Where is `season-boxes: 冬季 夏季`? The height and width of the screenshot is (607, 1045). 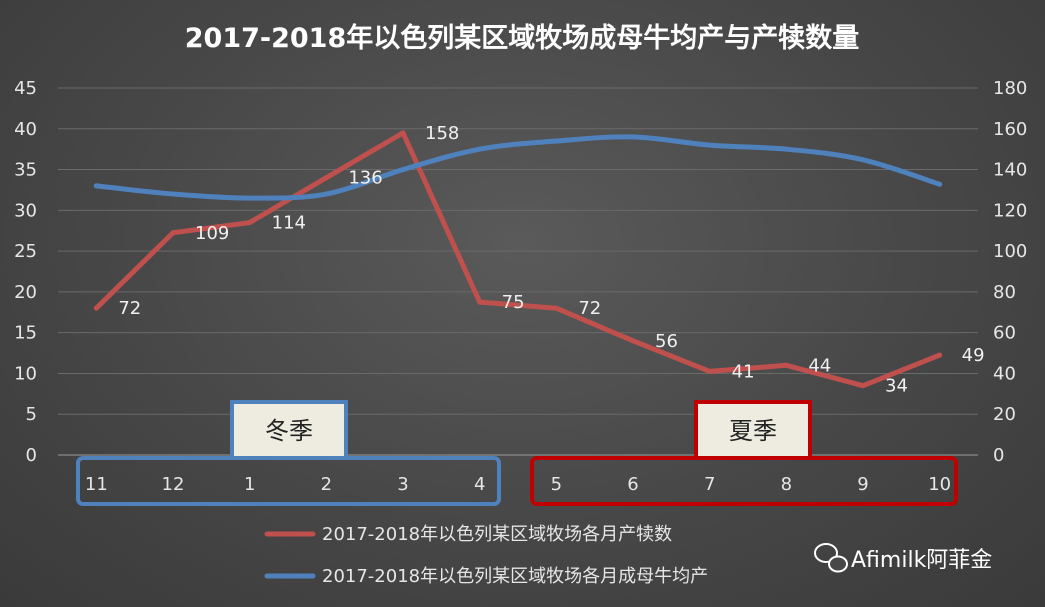
season-boxes: 冬季 夏季 is located at coordinates (517, 453).